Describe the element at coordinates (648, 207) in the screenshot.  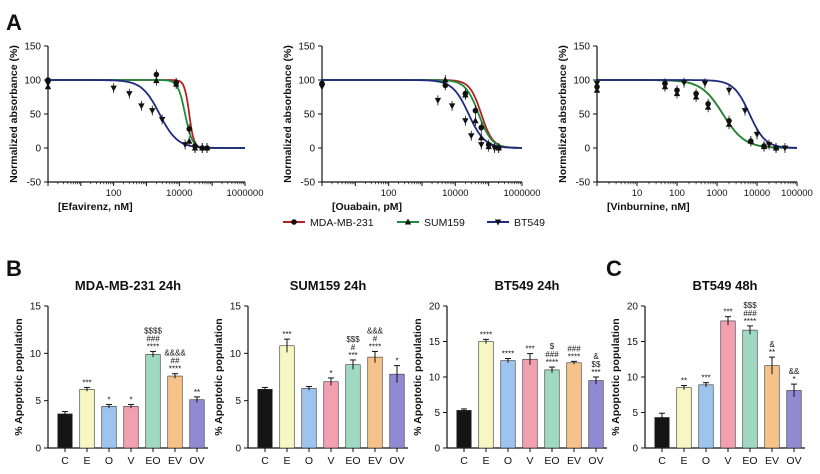
I see `x-axis-label: [Vinburnine, nM]` at that location.